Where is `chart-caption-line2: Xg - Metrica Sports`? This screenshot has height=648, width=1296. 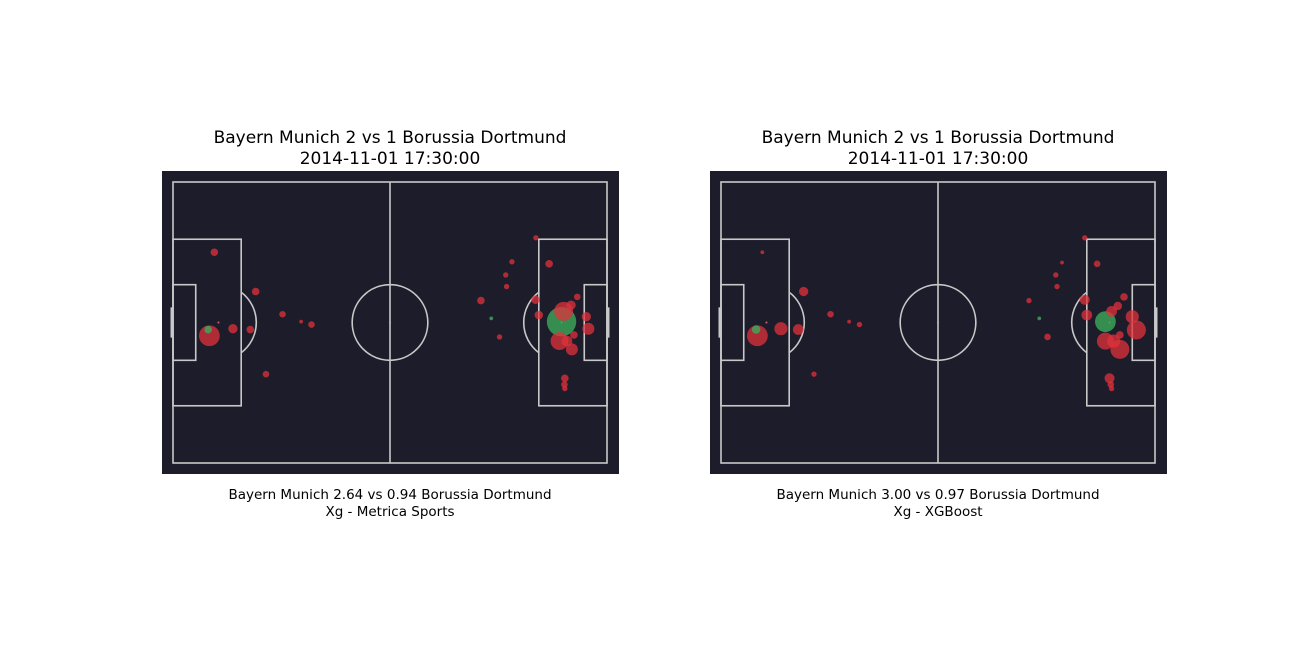
chart-caption-line2: Xg - Metrica Sports is located at coordinates (390, 512).